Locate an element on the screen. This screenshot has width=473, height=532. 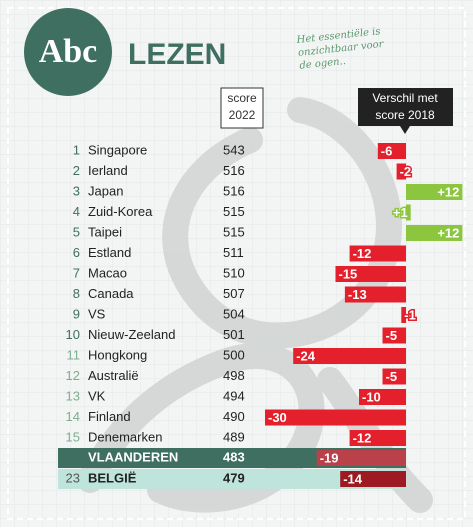
country: Macao is located at coordinates (107, 272).